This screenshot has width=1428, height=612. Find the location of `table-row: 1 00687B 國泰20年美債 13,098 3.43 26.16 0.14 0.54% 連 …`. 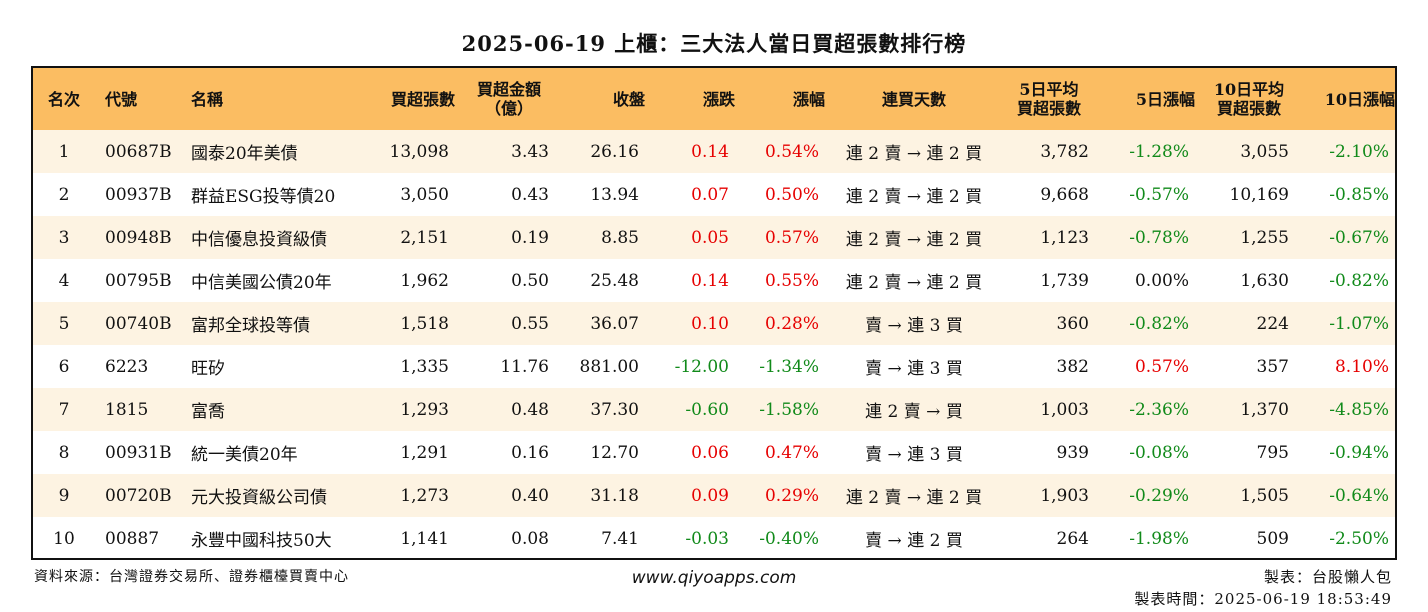

table-row: 1 00687B 國泰20年美債 13,098 3.43 26.16 0.14 0.54% 連 … is located at coordinates (714, 151).